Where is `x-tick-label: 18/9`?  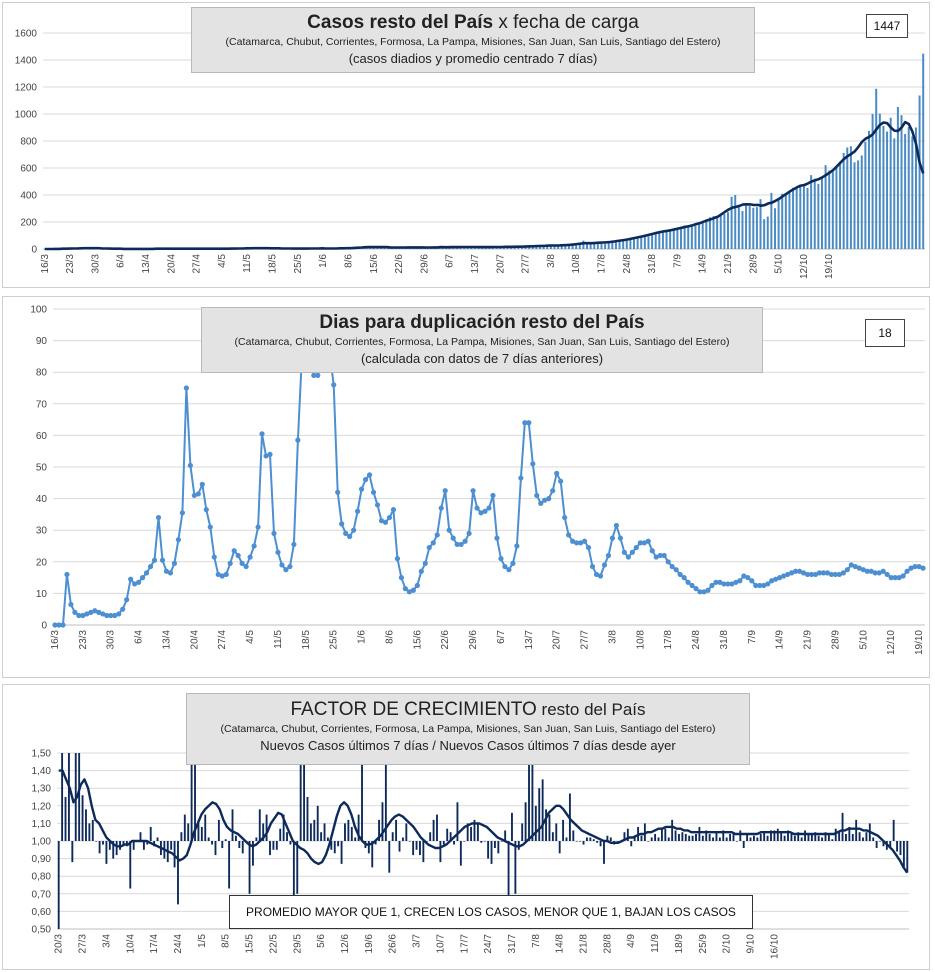
x-tick-label: 18/9 is located at coordinates (679, 944).